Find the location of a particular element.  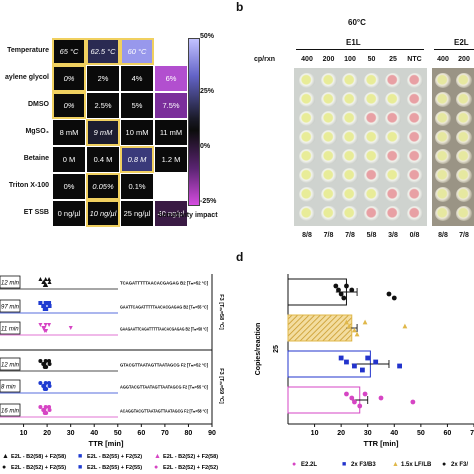

x-tick-label: 40 is located at coordinates (94, 433).